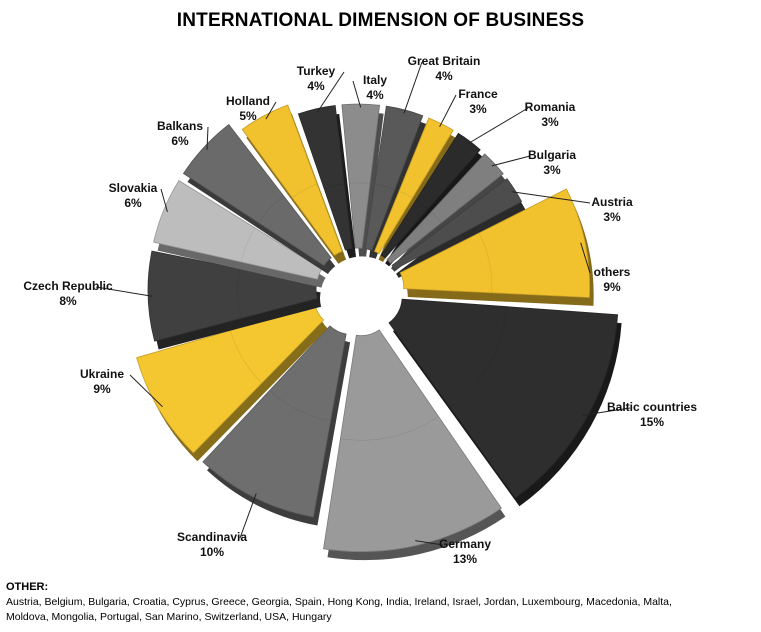 This screenshot has height=632, width=761. What do you see at coordinates (68, 301) in the screenshot?
I see `slice-percentage: 8%` at bounding box center [68, 301].